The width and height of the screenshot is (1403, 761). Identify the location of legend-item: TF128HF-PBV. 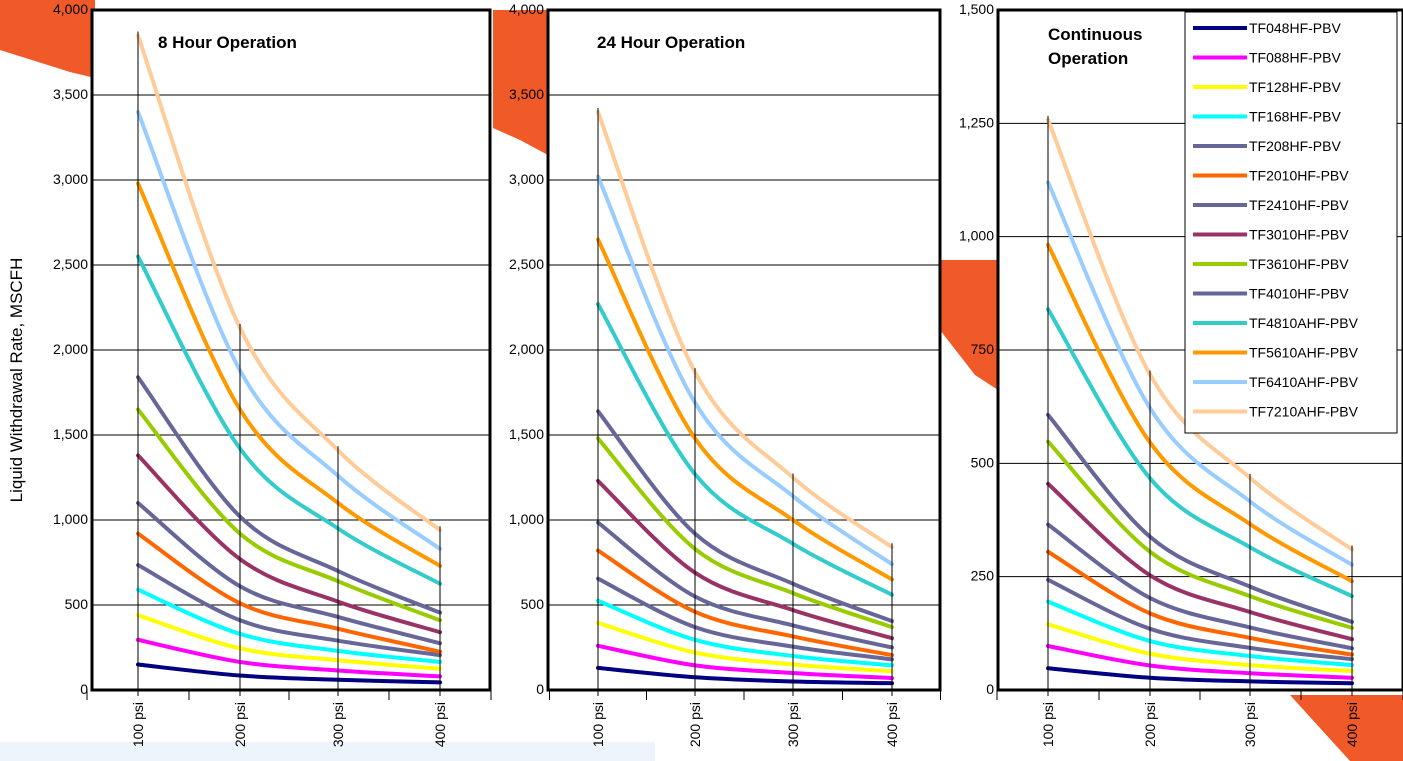
(1267, 87).